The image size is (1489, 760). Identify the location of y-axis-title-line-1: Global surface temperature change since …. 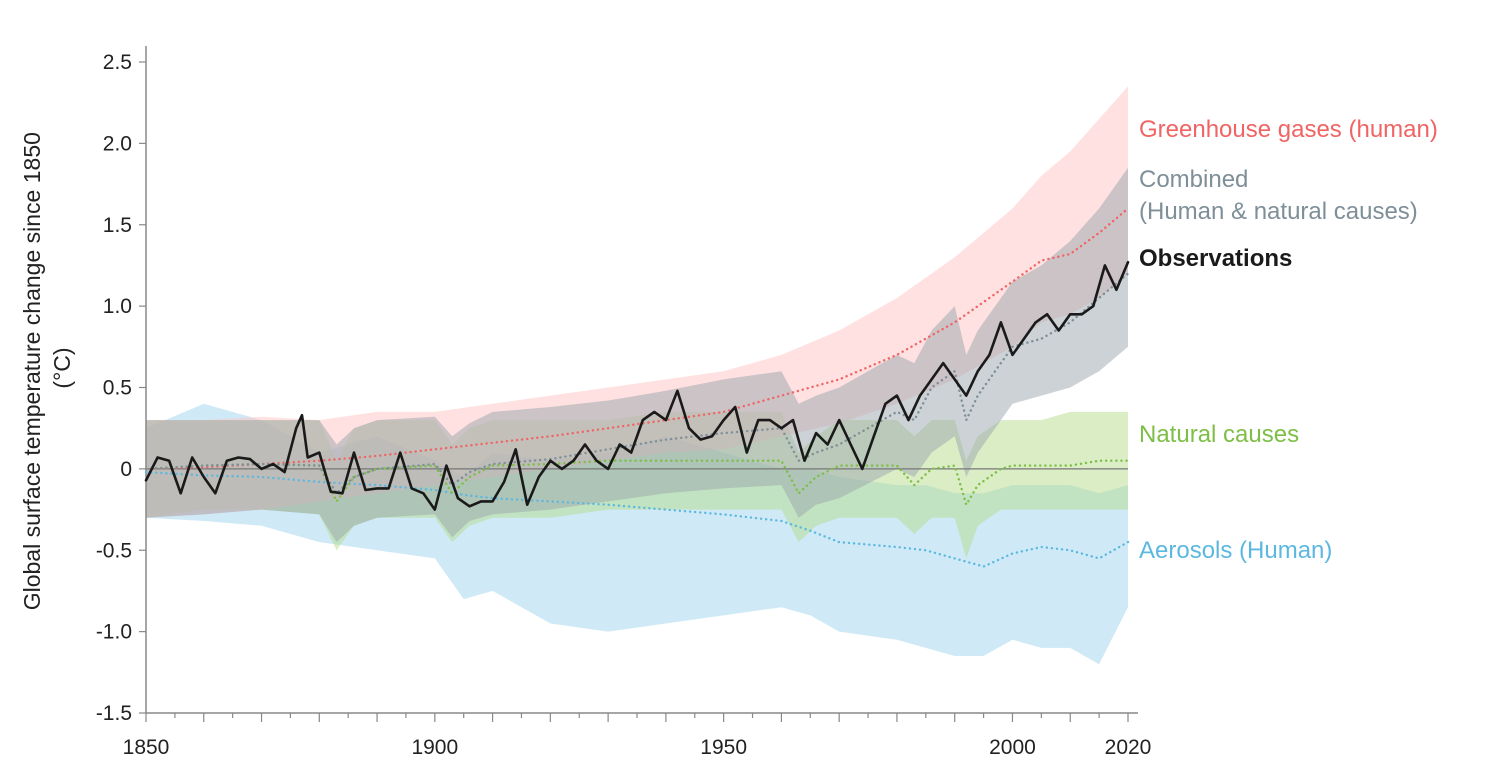
(32, 371).